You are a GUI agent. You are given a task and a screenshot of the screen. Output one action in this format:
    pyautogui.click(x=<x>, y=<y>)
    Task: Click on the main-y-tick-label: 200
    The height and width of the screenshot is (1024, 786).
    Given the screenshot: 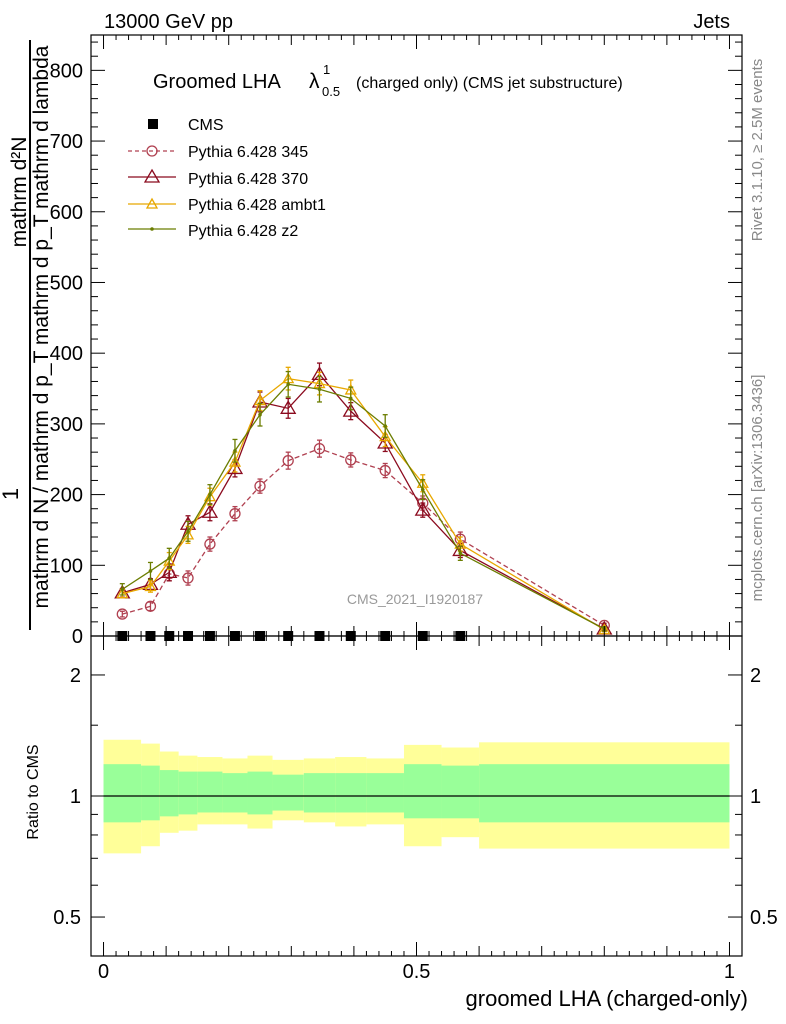 What is the action you would take?
    pyautogui.click(x=66, y=496)
    